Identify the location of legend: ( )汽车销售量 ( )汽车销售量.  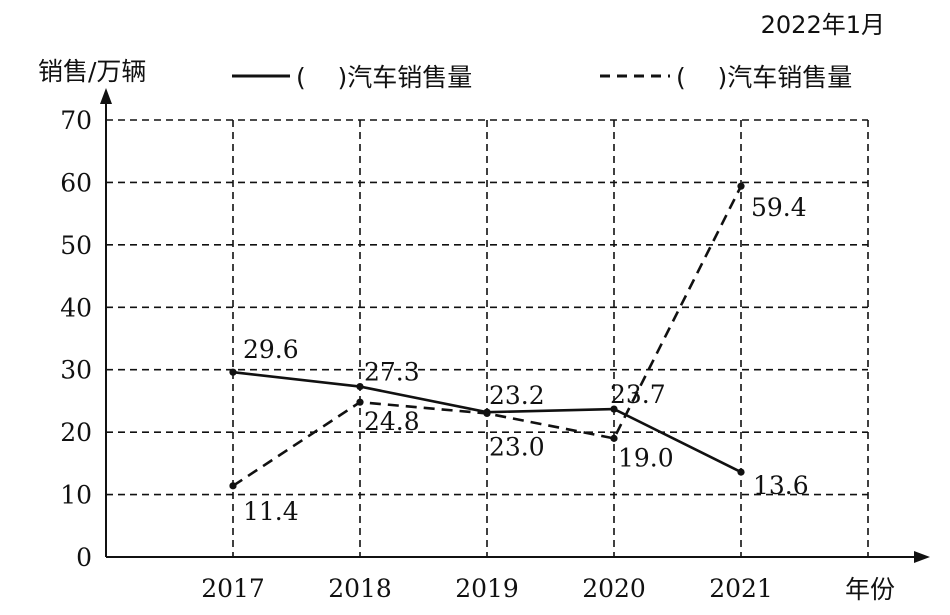
(542, 77).